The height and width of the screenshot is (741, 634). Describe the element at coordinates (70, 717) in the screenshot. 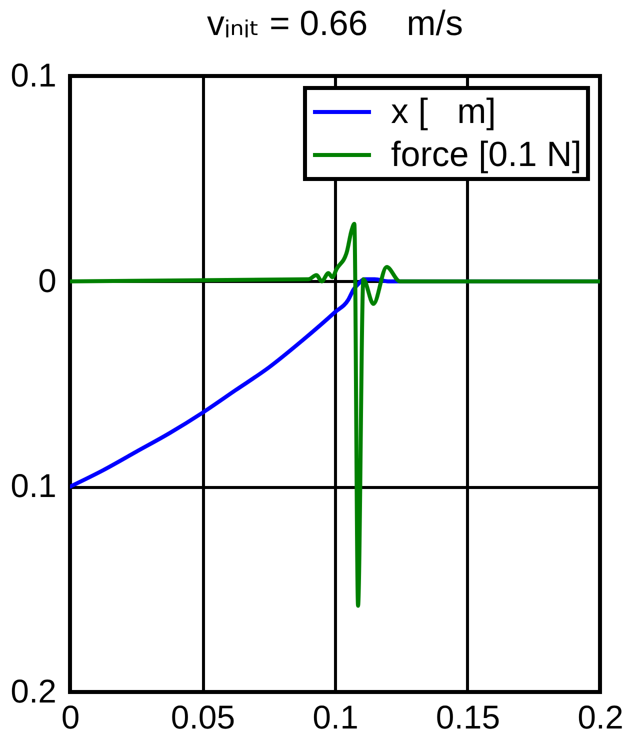

I see `x-tick-label: 0` at that location.